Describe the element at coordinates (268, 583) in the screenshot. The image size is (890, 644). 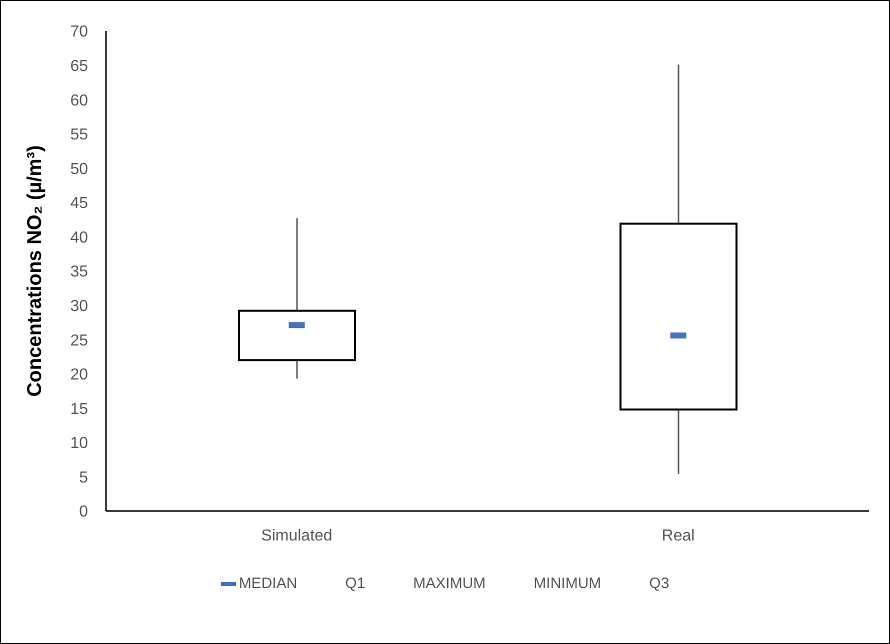
I see `legend-label: MEDIAN` at that location.